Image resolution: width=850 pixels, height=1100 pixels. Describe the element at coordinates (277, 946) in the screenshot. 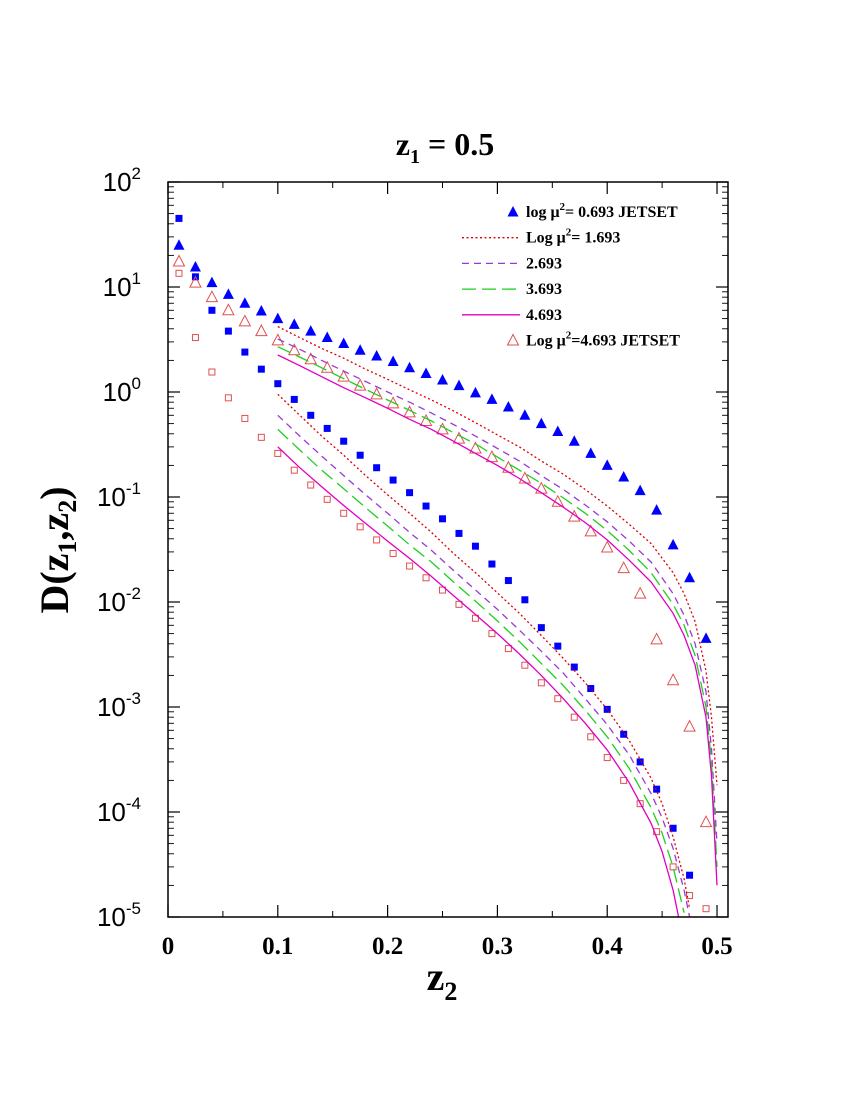

I see `x-tick-label: 0.1` at that location.